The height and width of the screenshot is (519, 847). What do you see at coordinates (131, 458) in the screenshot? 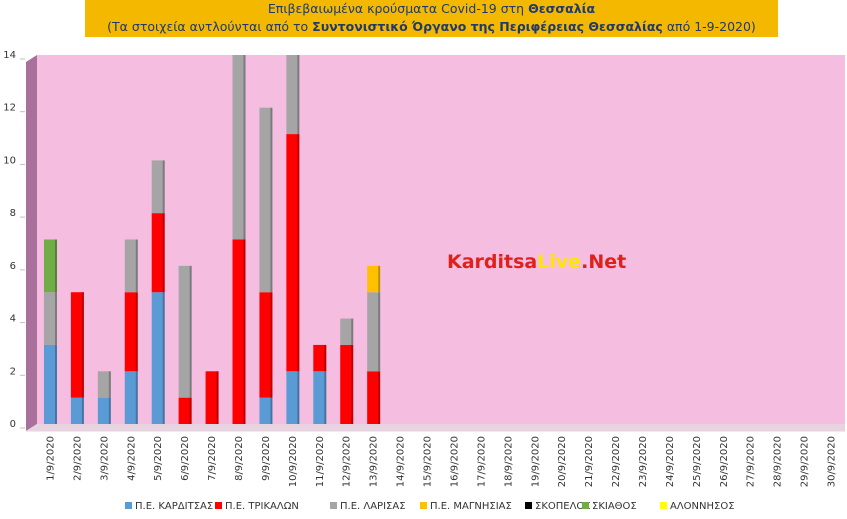
I see `x-tick-label: 4/9/2020` at bounding box center [131, 458].